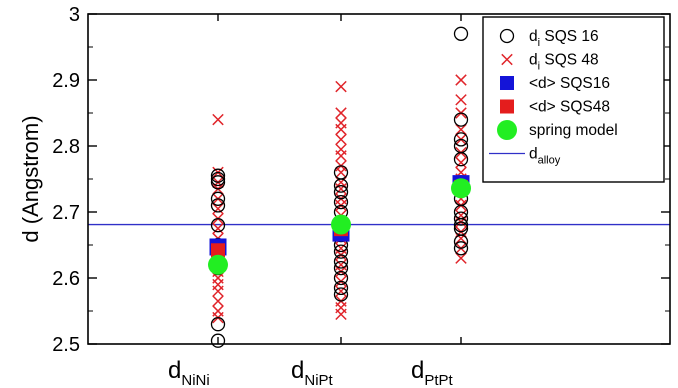  What do you see at coordinates (66, 81) in the screenshot?
I see `y-tick-label: 2.9` at bounding box center [66, 81].